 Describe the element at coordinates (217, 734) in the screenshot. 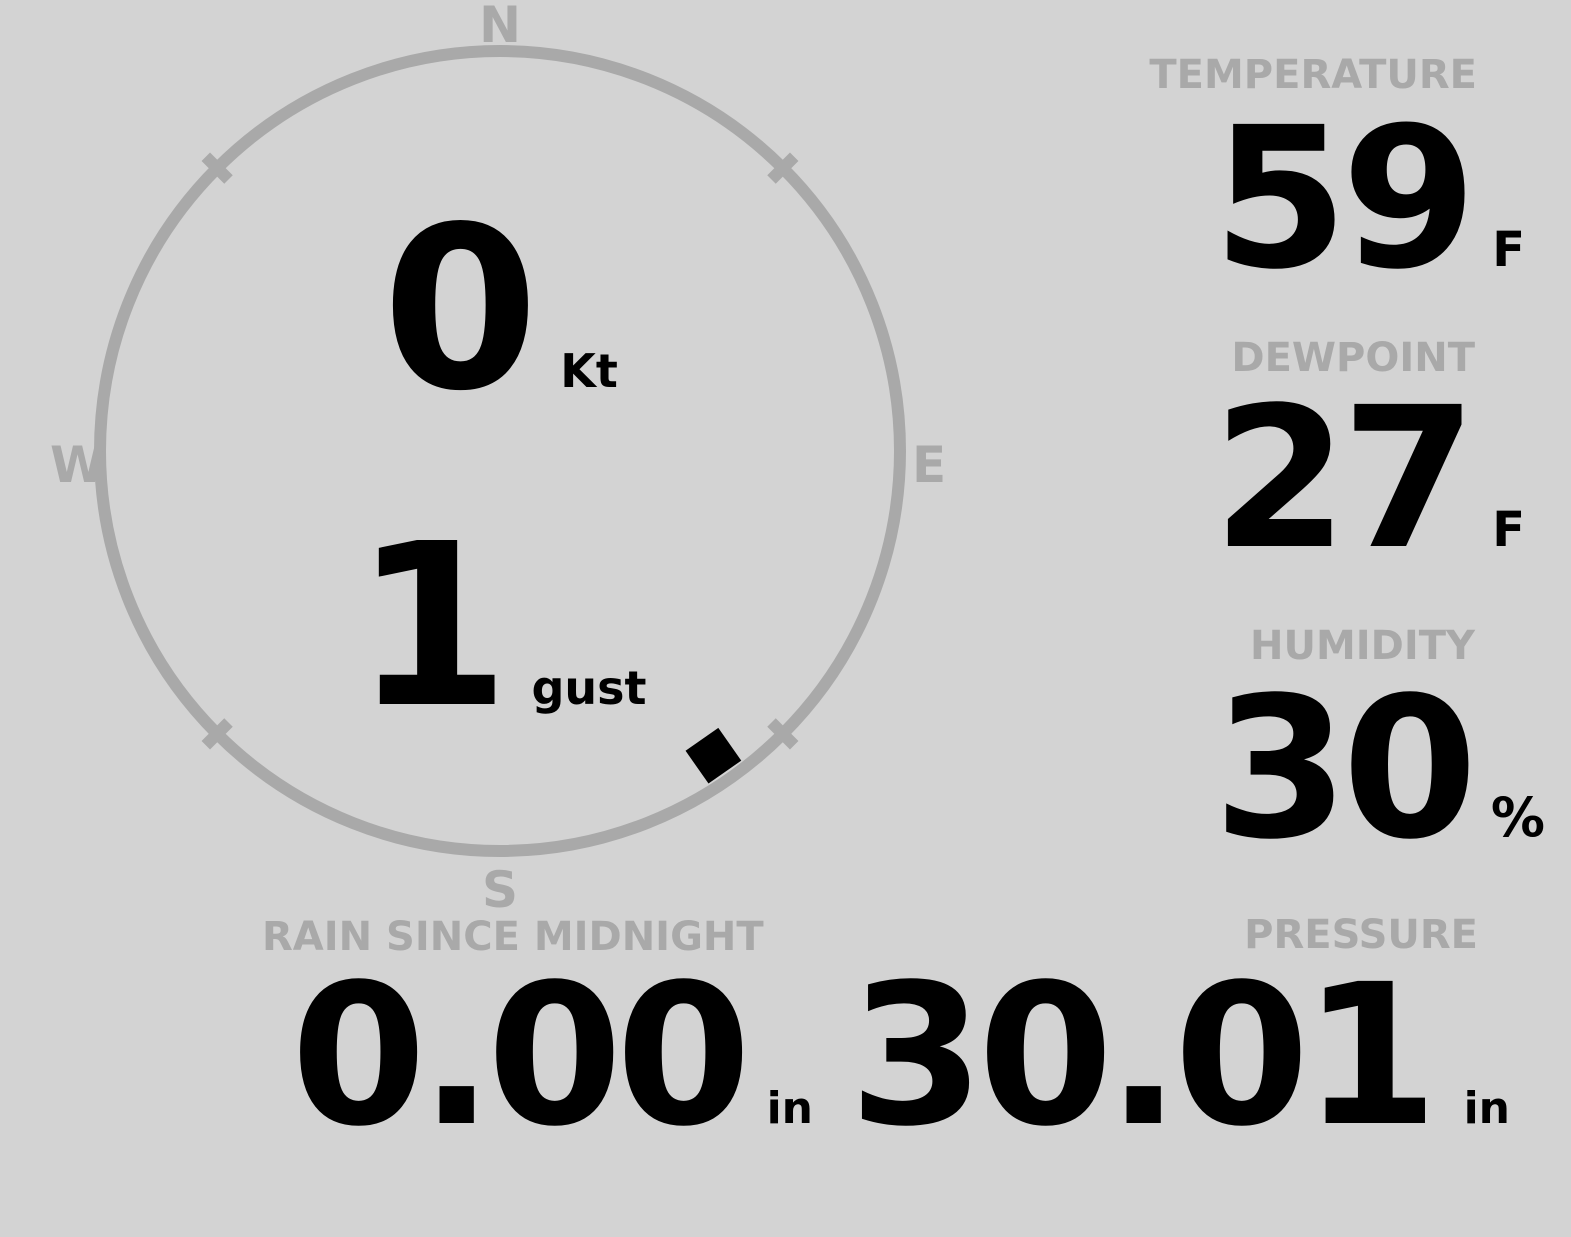

I see `tick-sw` at that location.